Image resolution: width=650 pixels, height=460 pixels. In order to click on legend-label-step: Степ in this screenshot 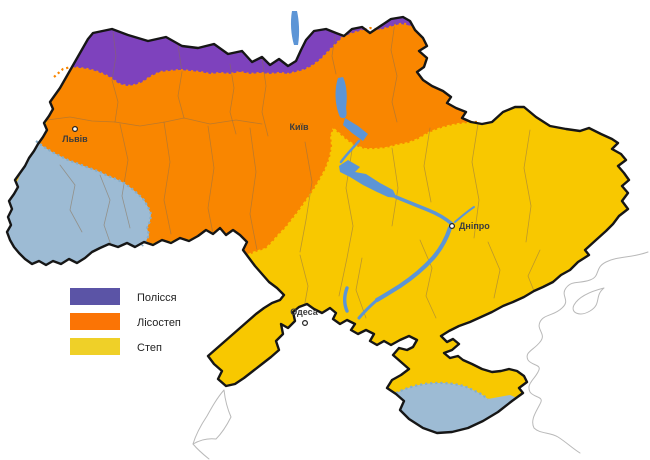, I will do `click(149, 348)`.